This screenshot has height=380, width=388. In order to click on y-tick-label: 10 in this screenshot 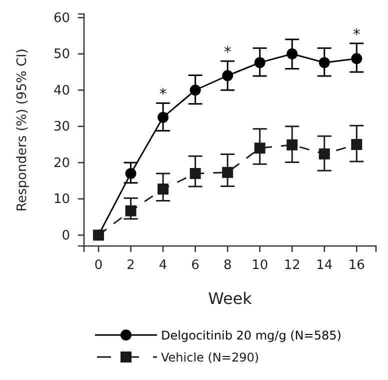, I will do `click(61, 200)`.